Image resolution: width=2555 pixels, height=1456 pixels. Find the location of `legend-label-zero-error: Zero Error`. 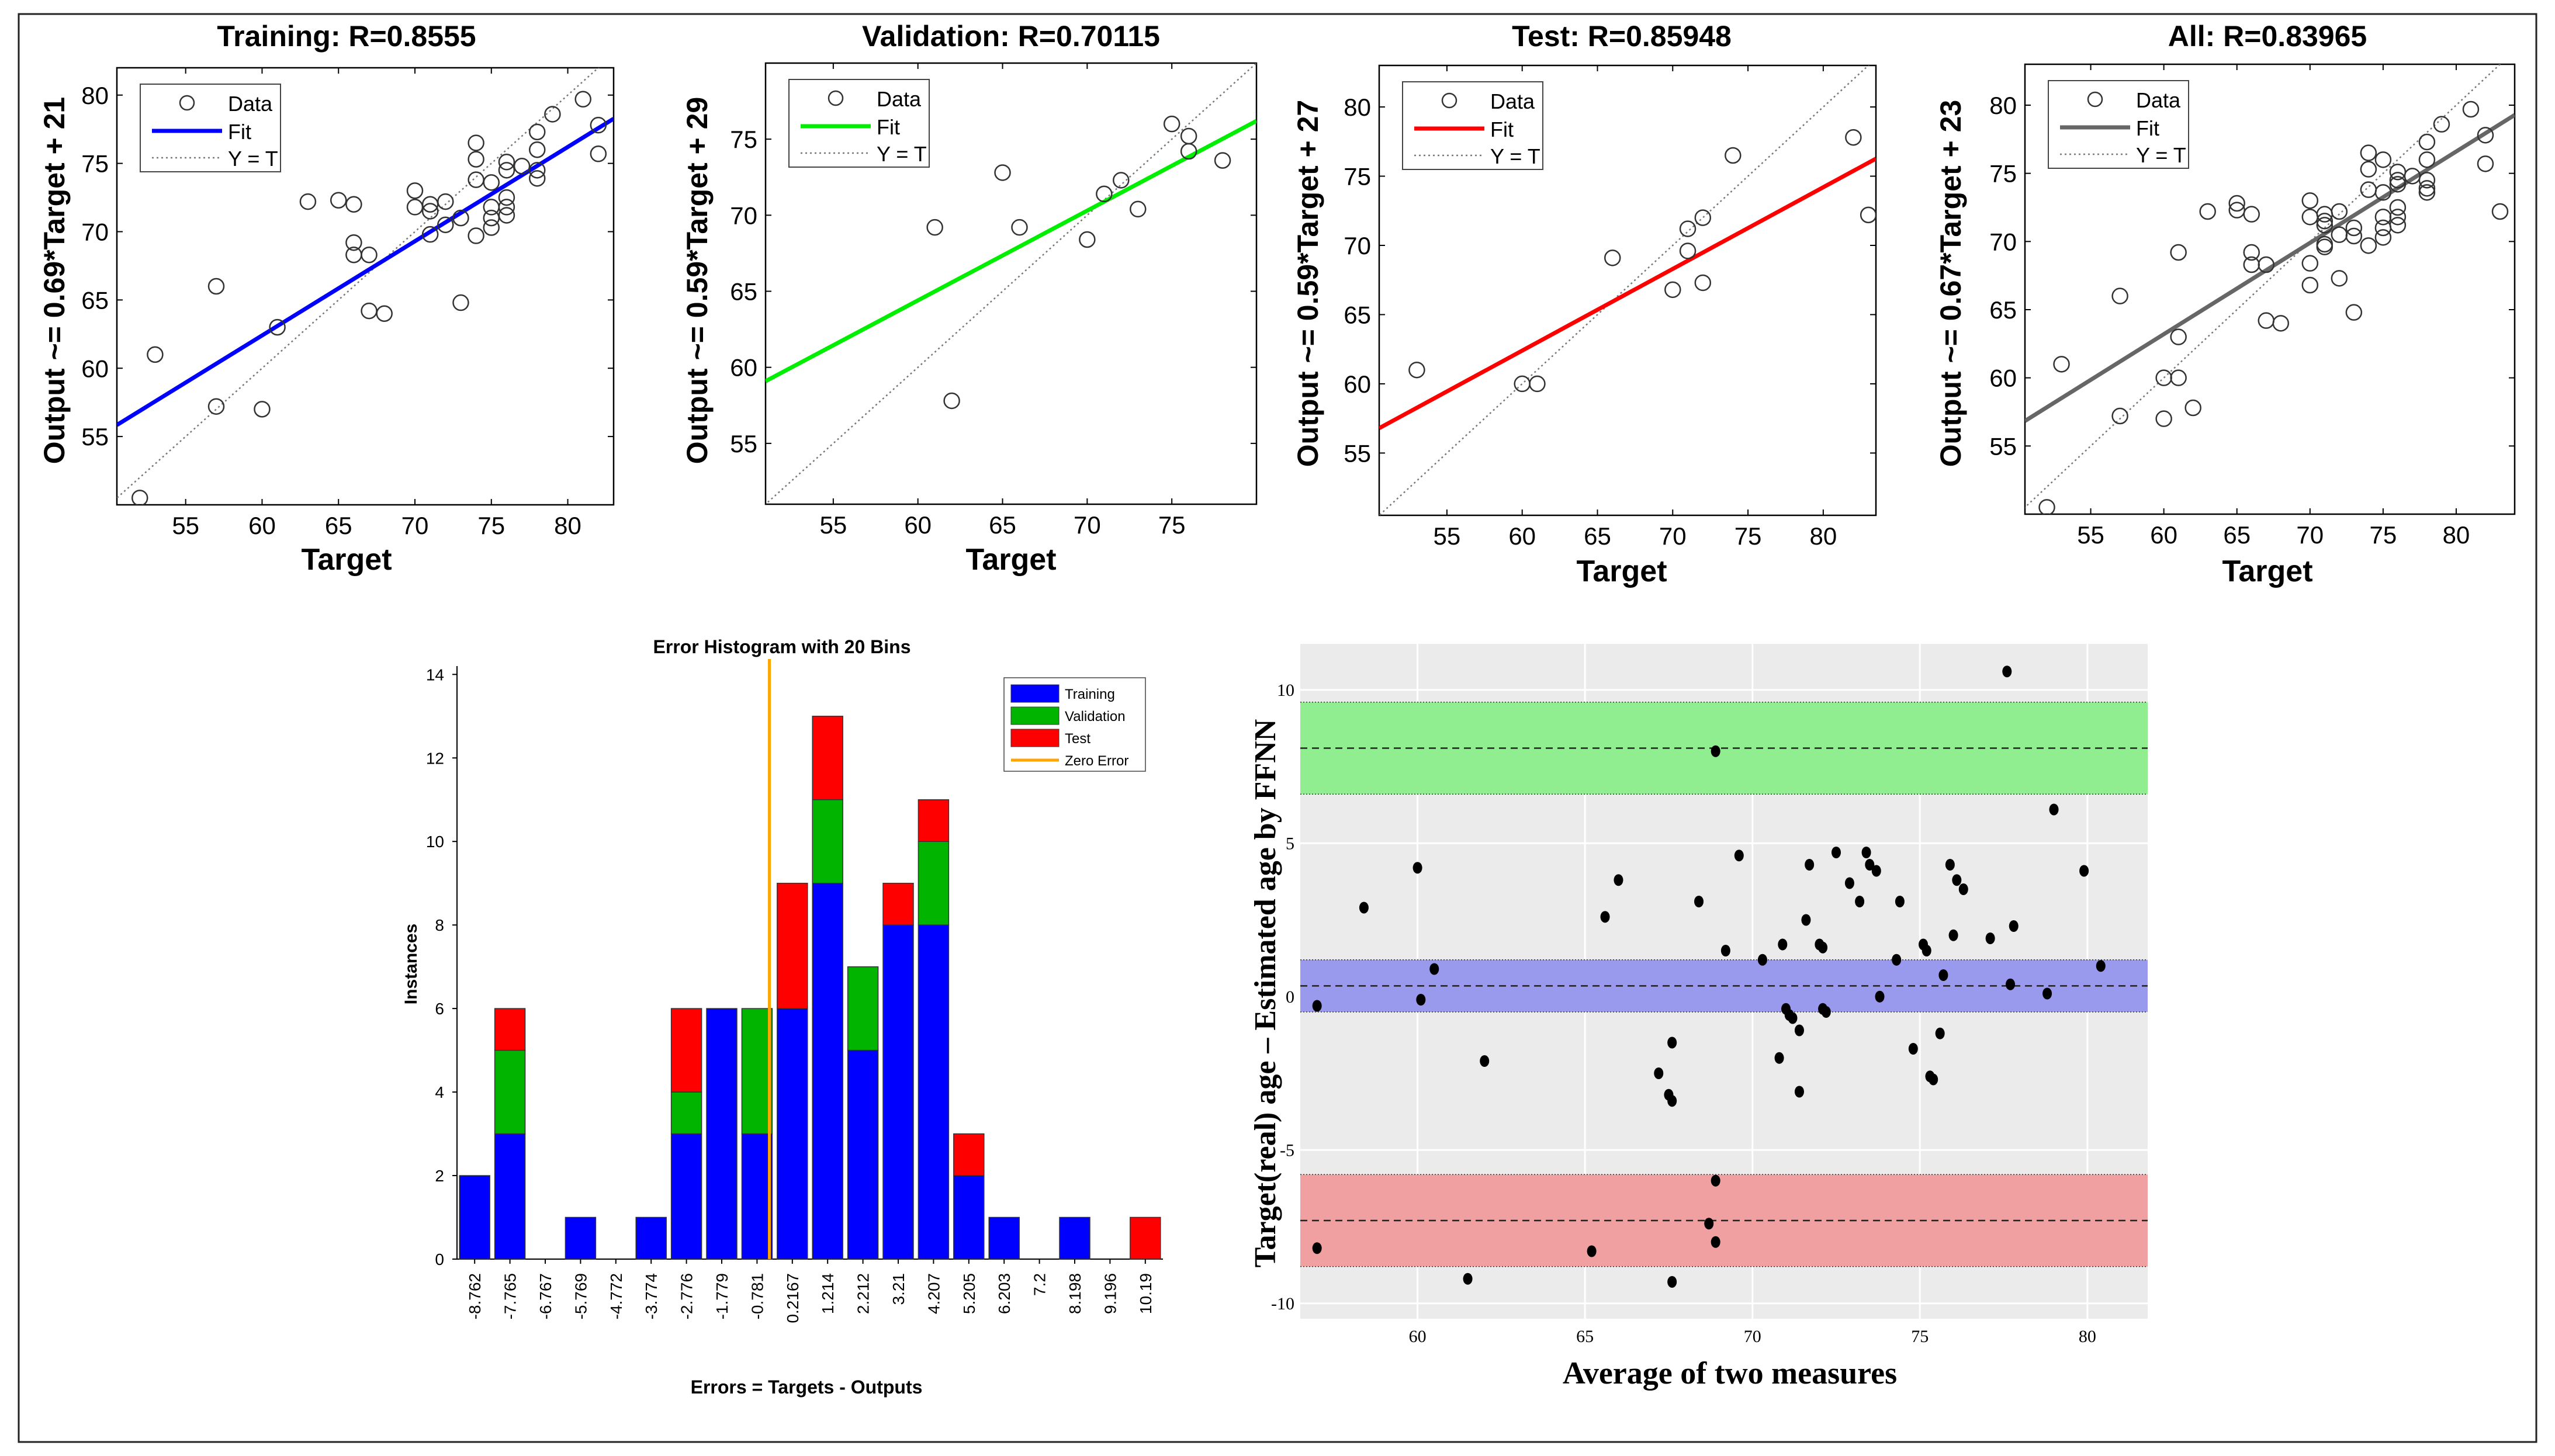

legend-label-zero-error: Zero Error is located at coordinates (1096, 761).